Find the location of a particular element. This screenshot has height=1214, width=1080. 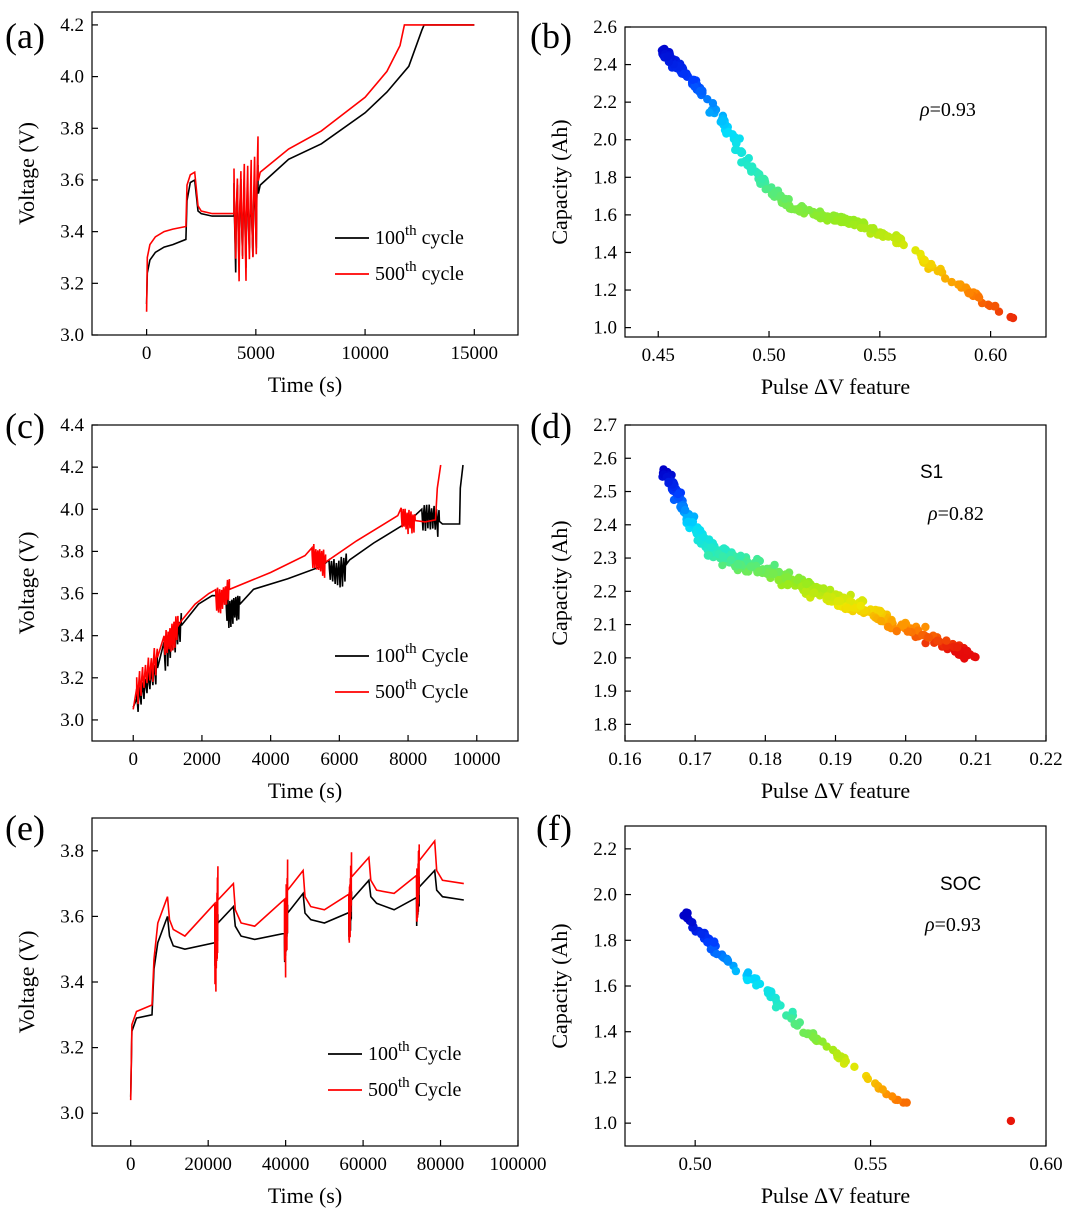

y-tick-label: 2.4 is located at coordinates (605, 65).